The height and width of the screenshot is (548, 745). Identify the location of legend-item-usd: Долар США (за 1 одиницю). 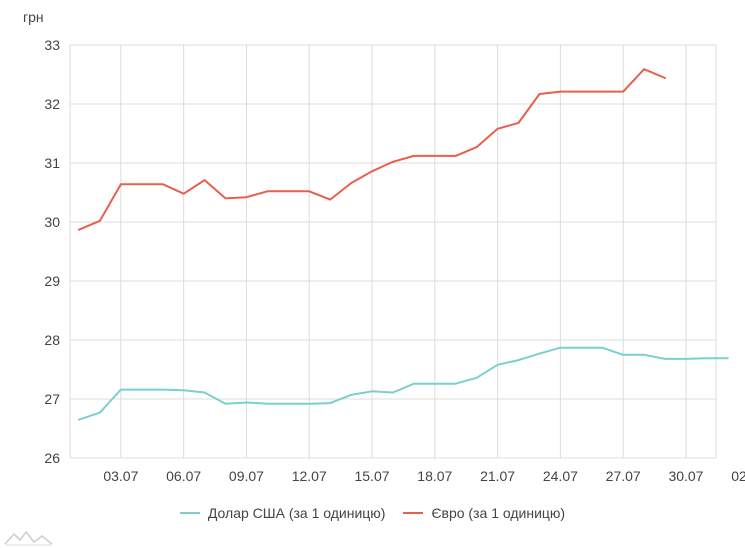
(282, 513).